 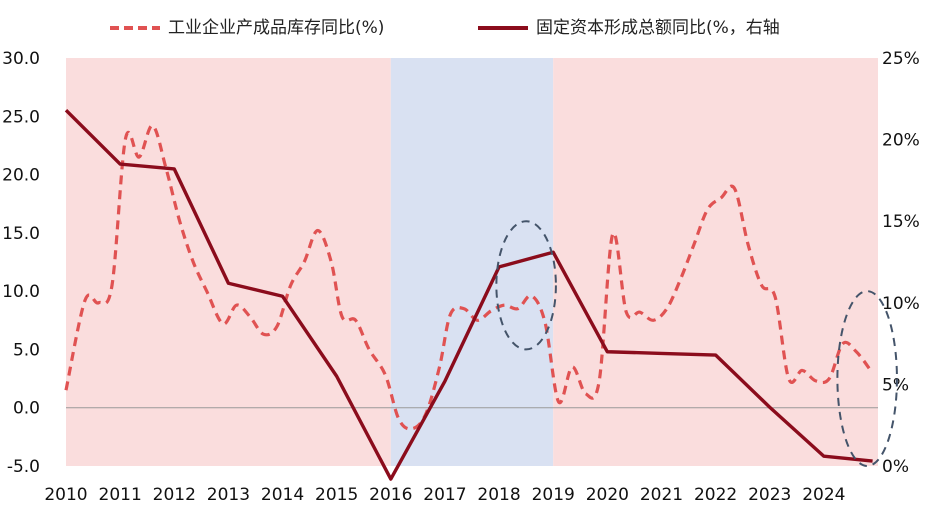 I want to click on left-y-tick-label: -5.0, so click(x=23, y=467).